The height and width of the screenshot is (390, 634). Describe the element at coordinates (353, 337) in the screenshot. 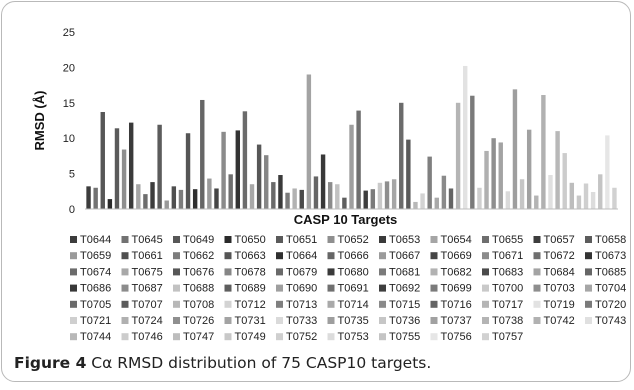

I see `legend-label: T0753` at that location.